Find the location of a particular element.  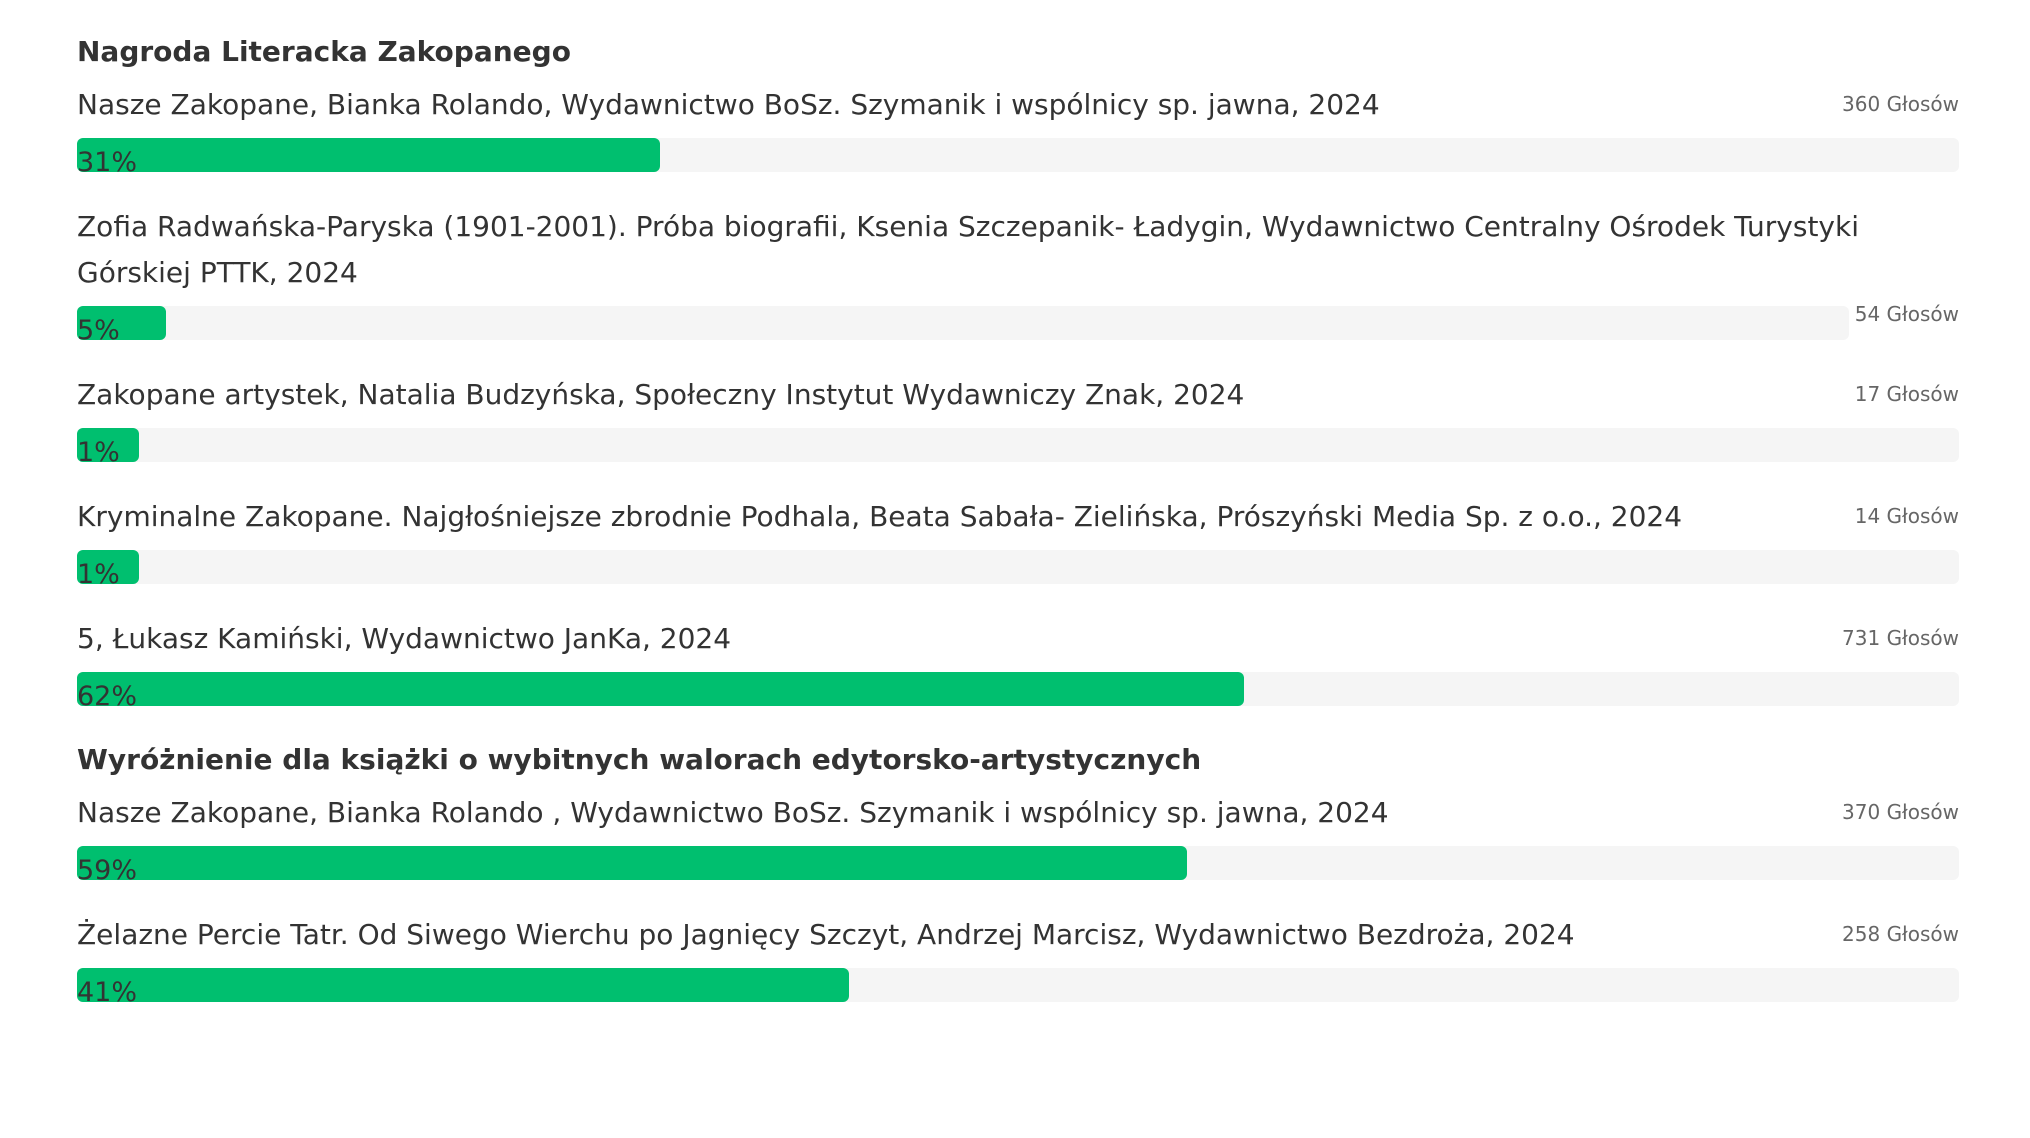

vote-count: 14 Głosów is located at coordinates (1906, 516).